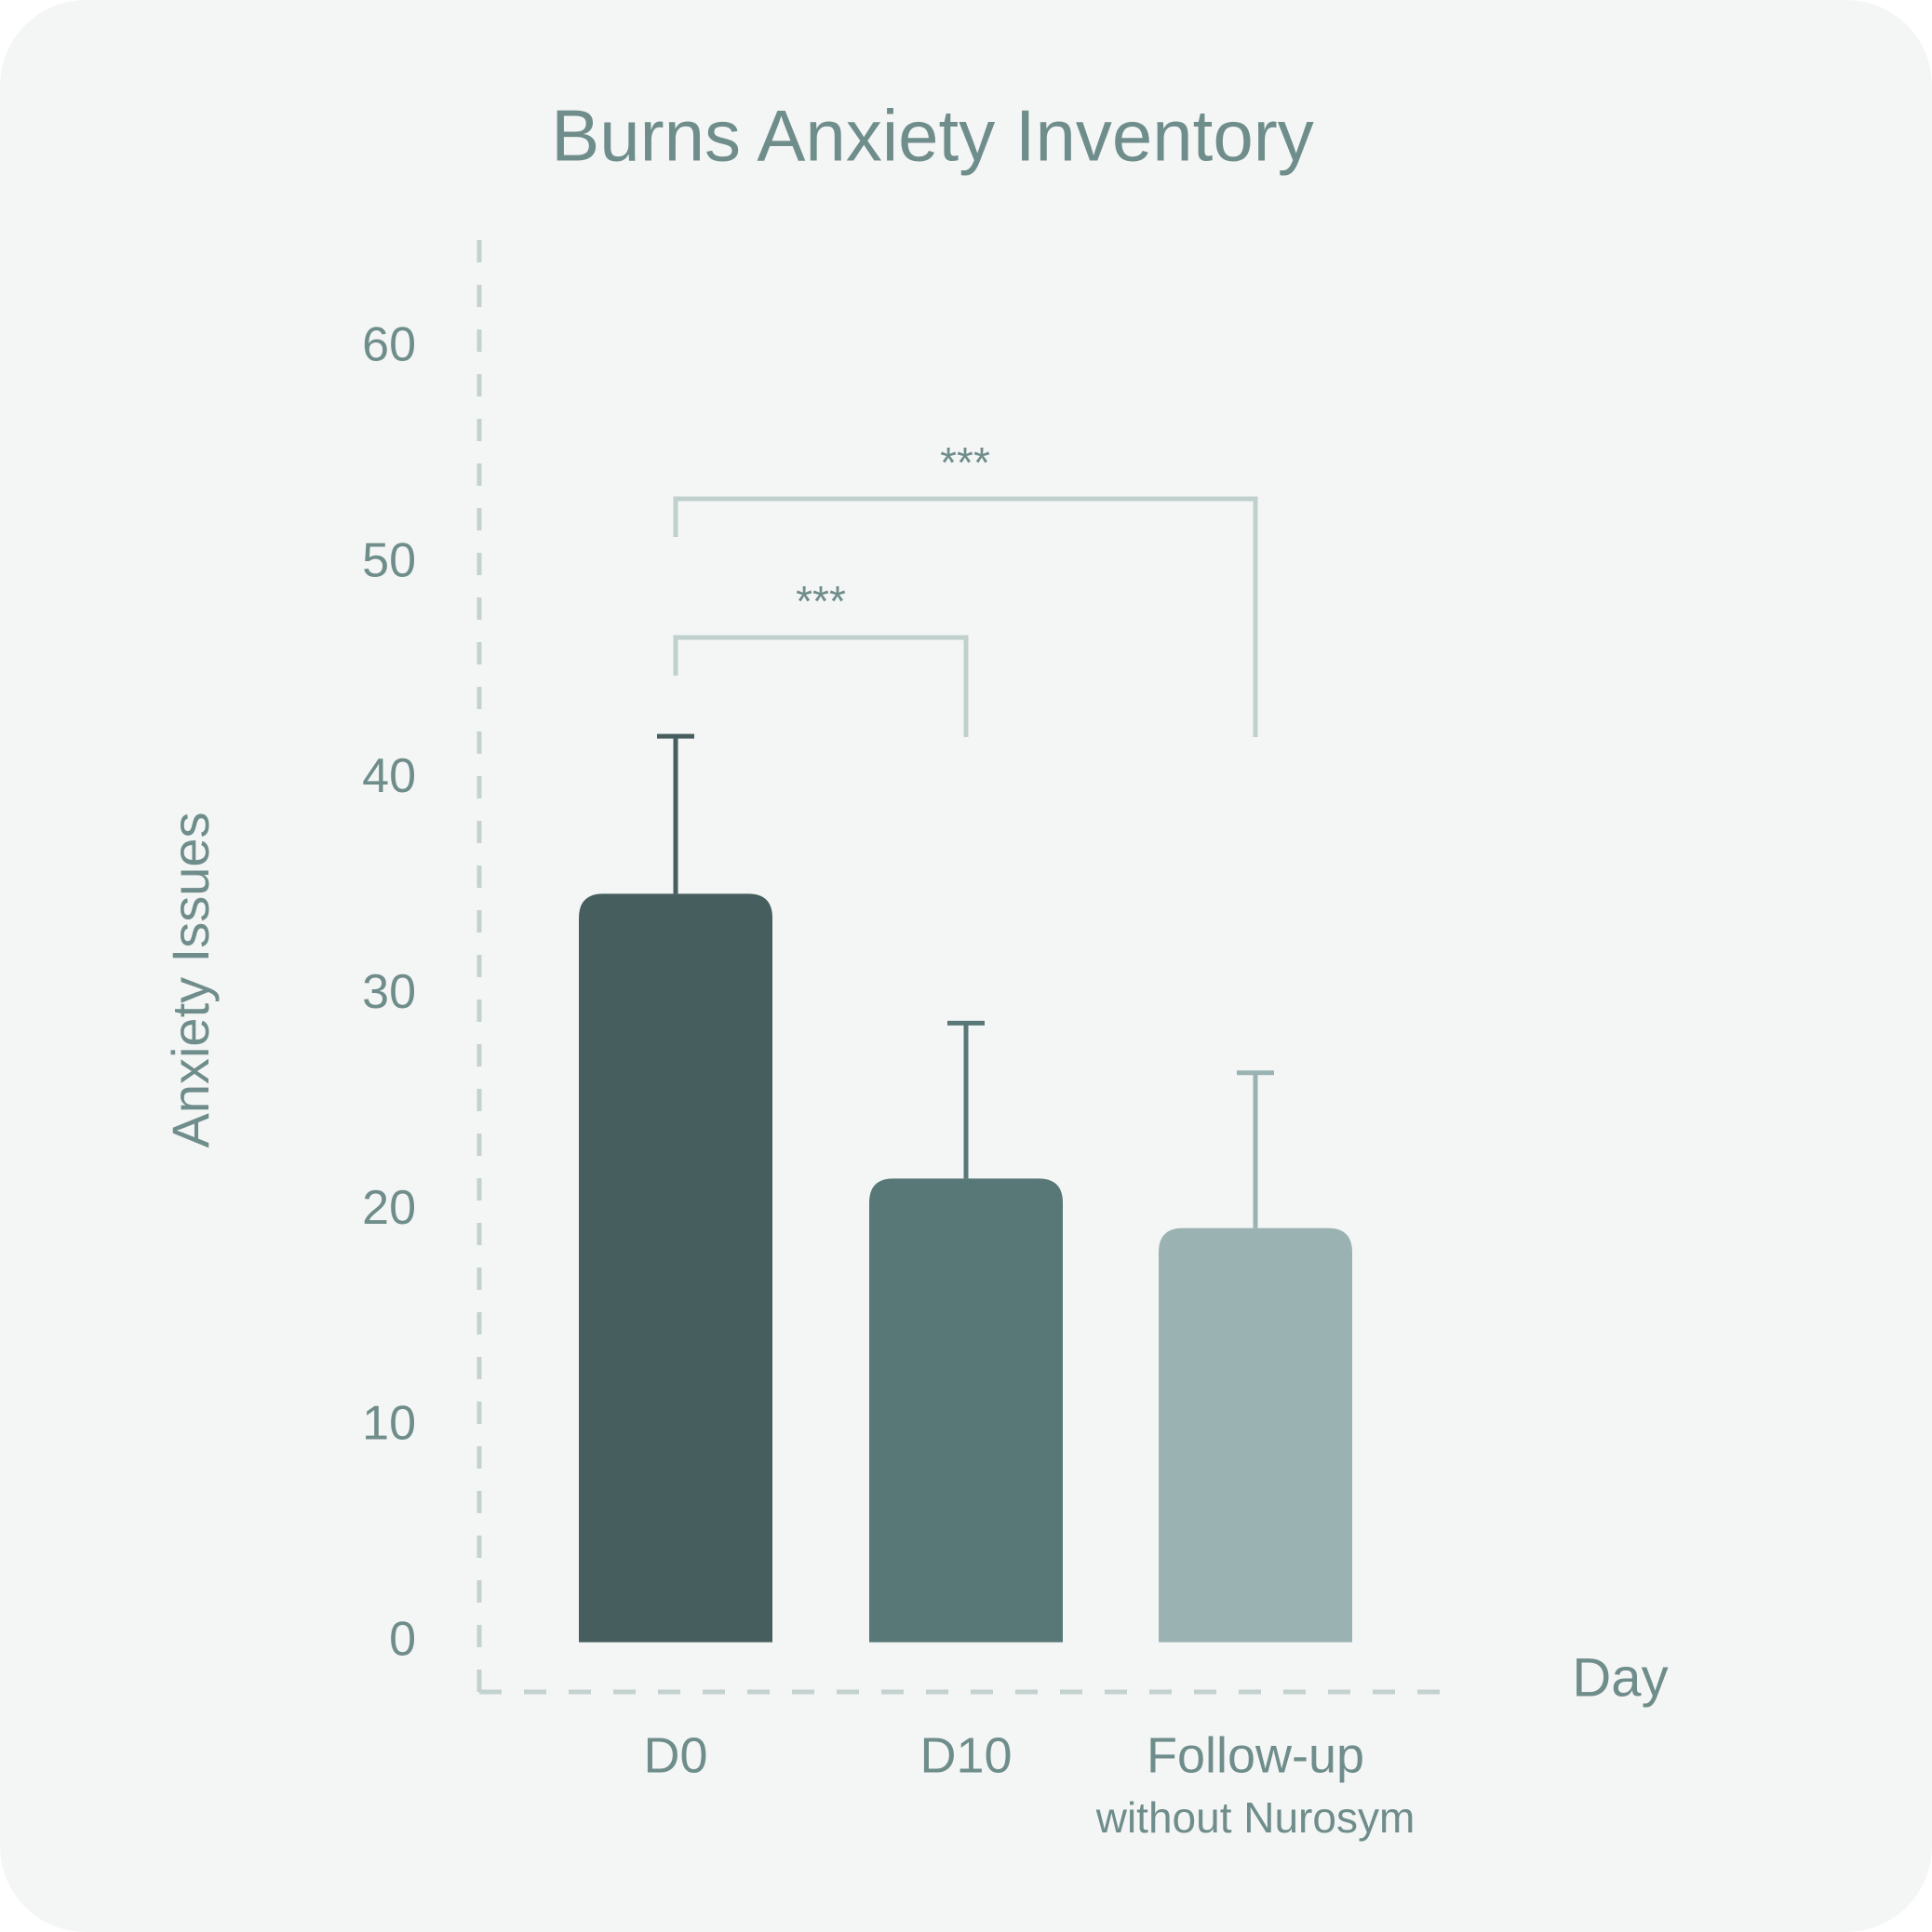  I want to click on x-tick-label: Follow-up, so click(1255, 1755).